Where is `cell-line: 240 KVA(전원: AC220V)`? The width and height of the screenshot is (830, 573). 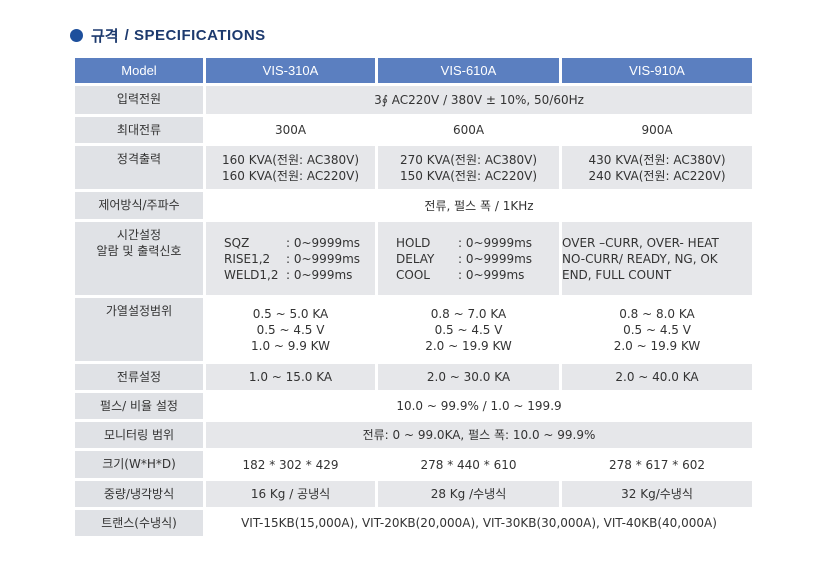 cell-line: 240 KVA(전원: AC220V) is located at coordinates (657, 175).